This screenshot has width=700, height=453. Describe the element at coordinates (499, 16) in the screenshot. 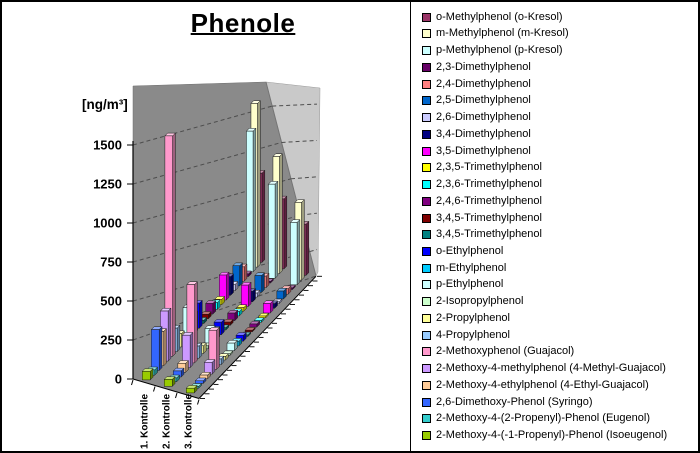

I see `legend-label: o-Methylphenol (o-Kresol)` at that location.